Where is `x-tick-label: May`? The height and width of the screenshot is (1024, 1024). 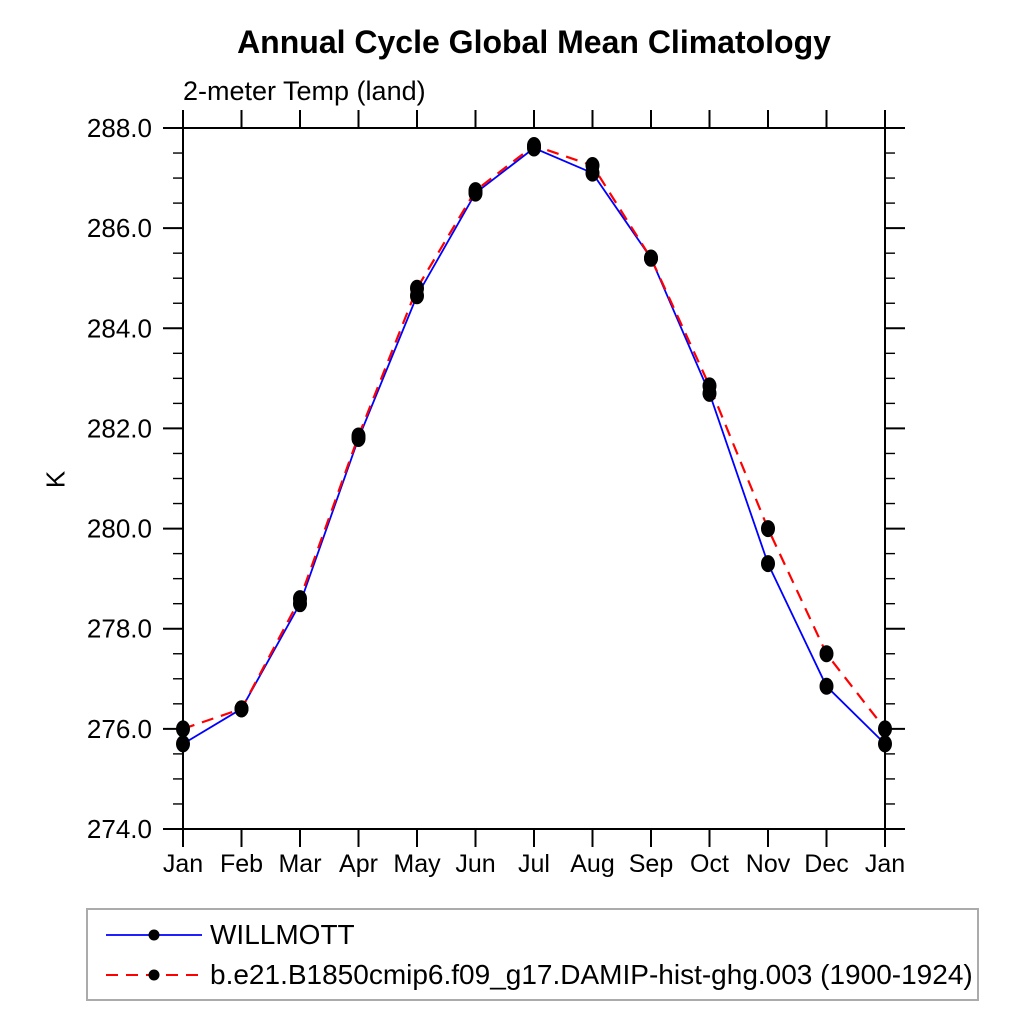 x-tick-label: May is located at coordinates (417, 864).